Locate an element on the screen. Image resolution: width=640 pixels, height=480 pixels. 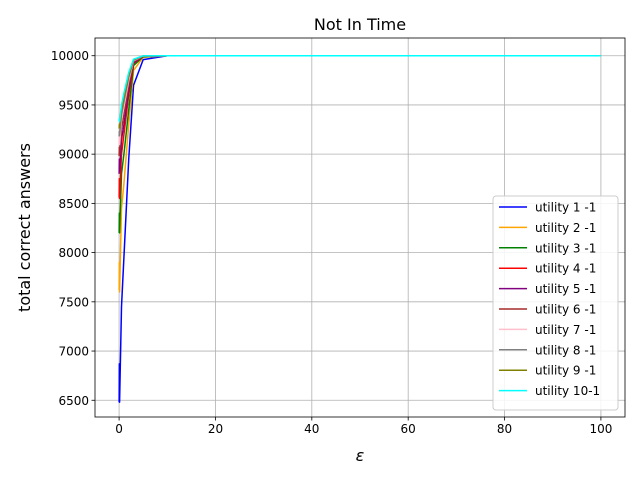
legend-label-1: utility 1 -1 is located at coordinates (565, 208).